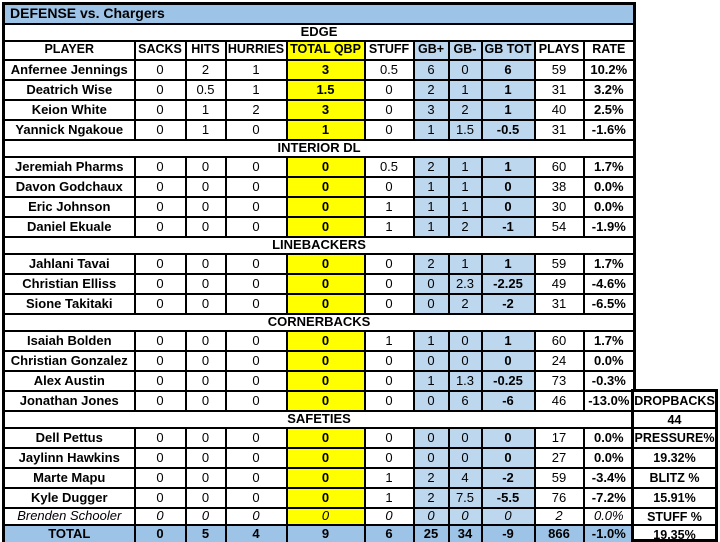  Describe the element at coordinates (431, 50) in the screenshot. I see `column-header-gb: GB+` at that location.